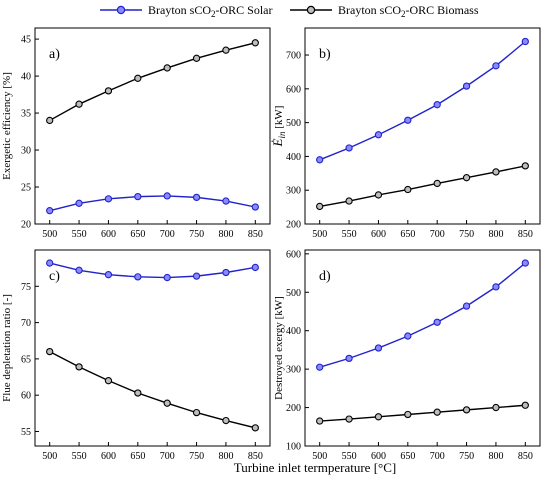  What do you see at coordinates (325, 54) in the screenshot?
I see `panel-letter: b)` at bounding box center [325, 54].